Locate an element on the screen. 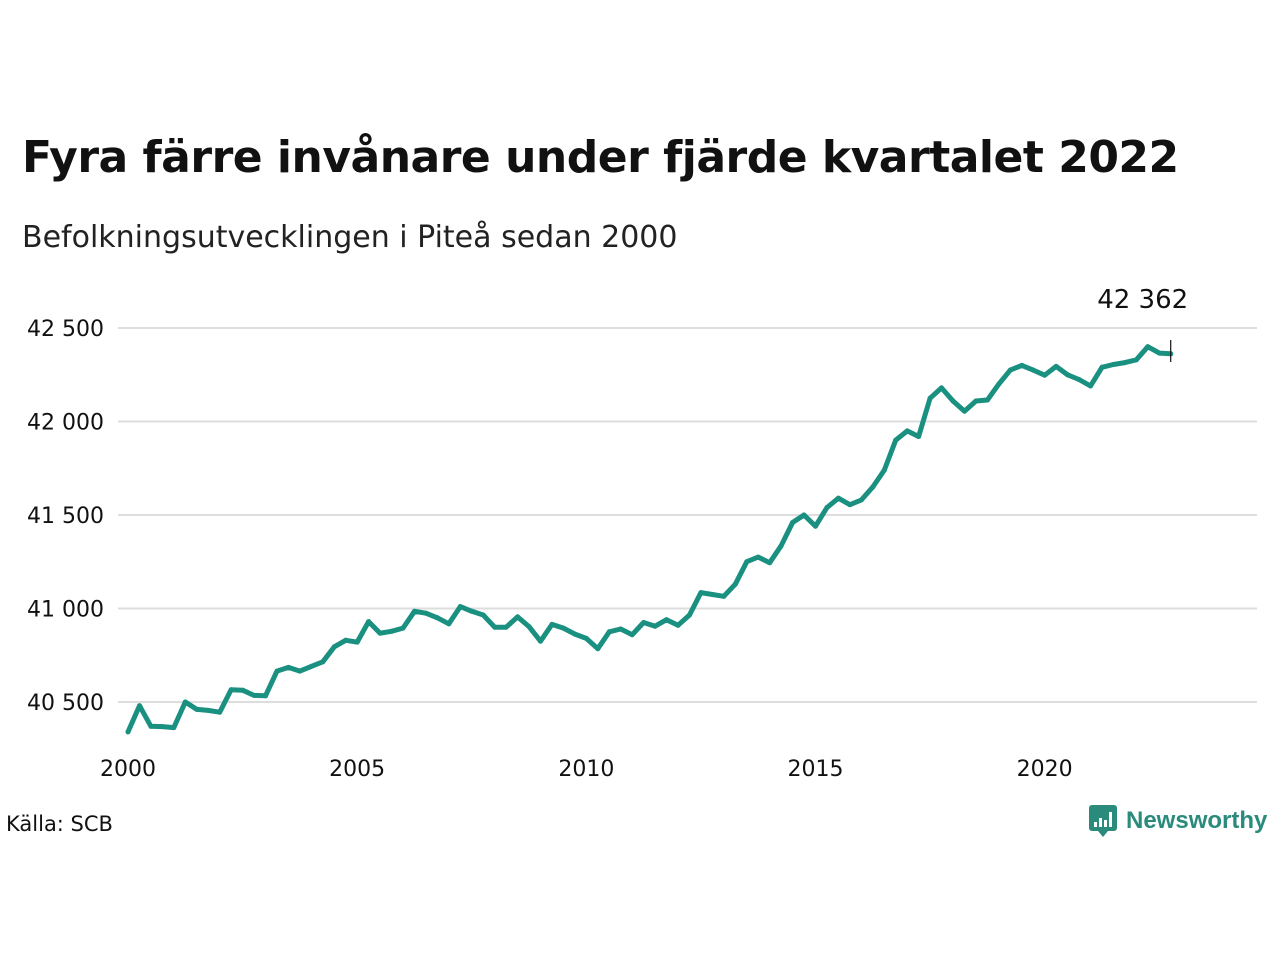 This screenshot has height=960, width=1280. y-tick-label: 41 000 is located at coordinates (65, 609).